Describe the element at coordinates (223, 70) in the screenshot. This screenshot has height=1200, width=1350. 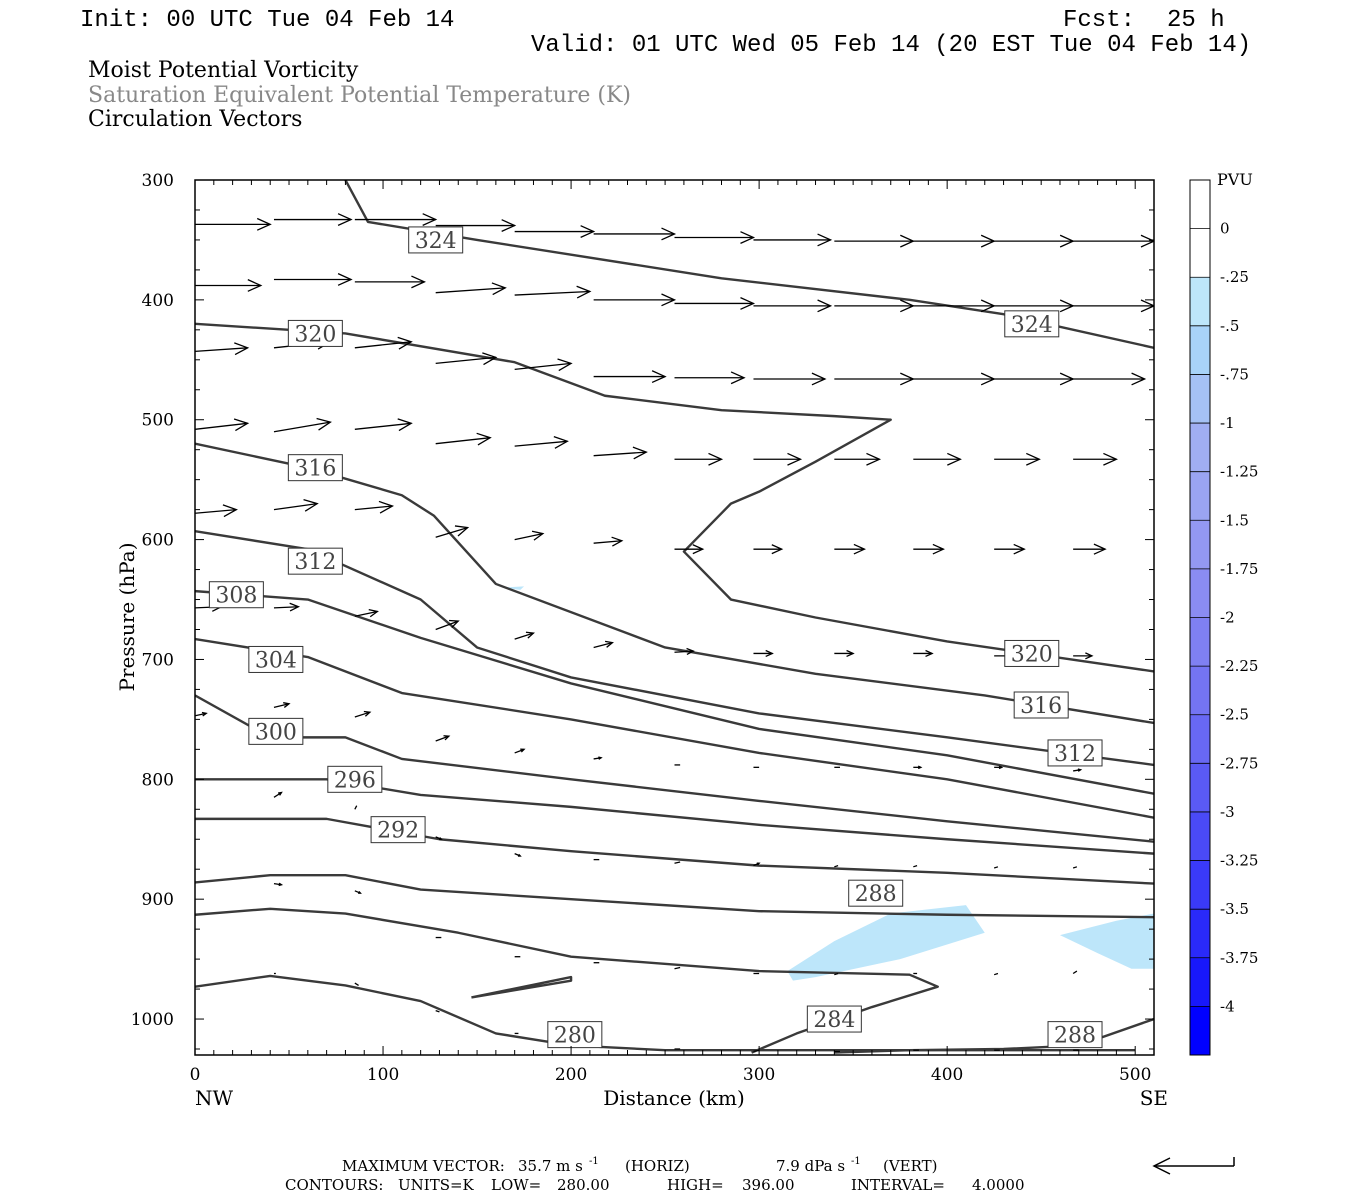
I see `title-mpv: Moist Potential Vorticity` at that location.